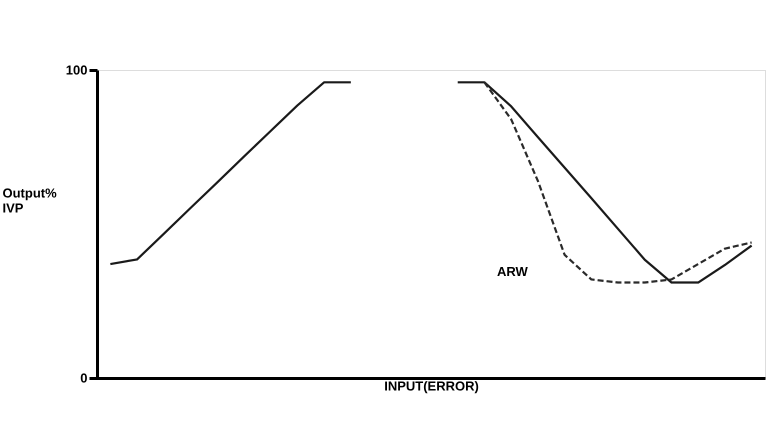 The height and width of the screenshot is (427, 770). I want to click on y-tick-label: 100, so click(77, 70).